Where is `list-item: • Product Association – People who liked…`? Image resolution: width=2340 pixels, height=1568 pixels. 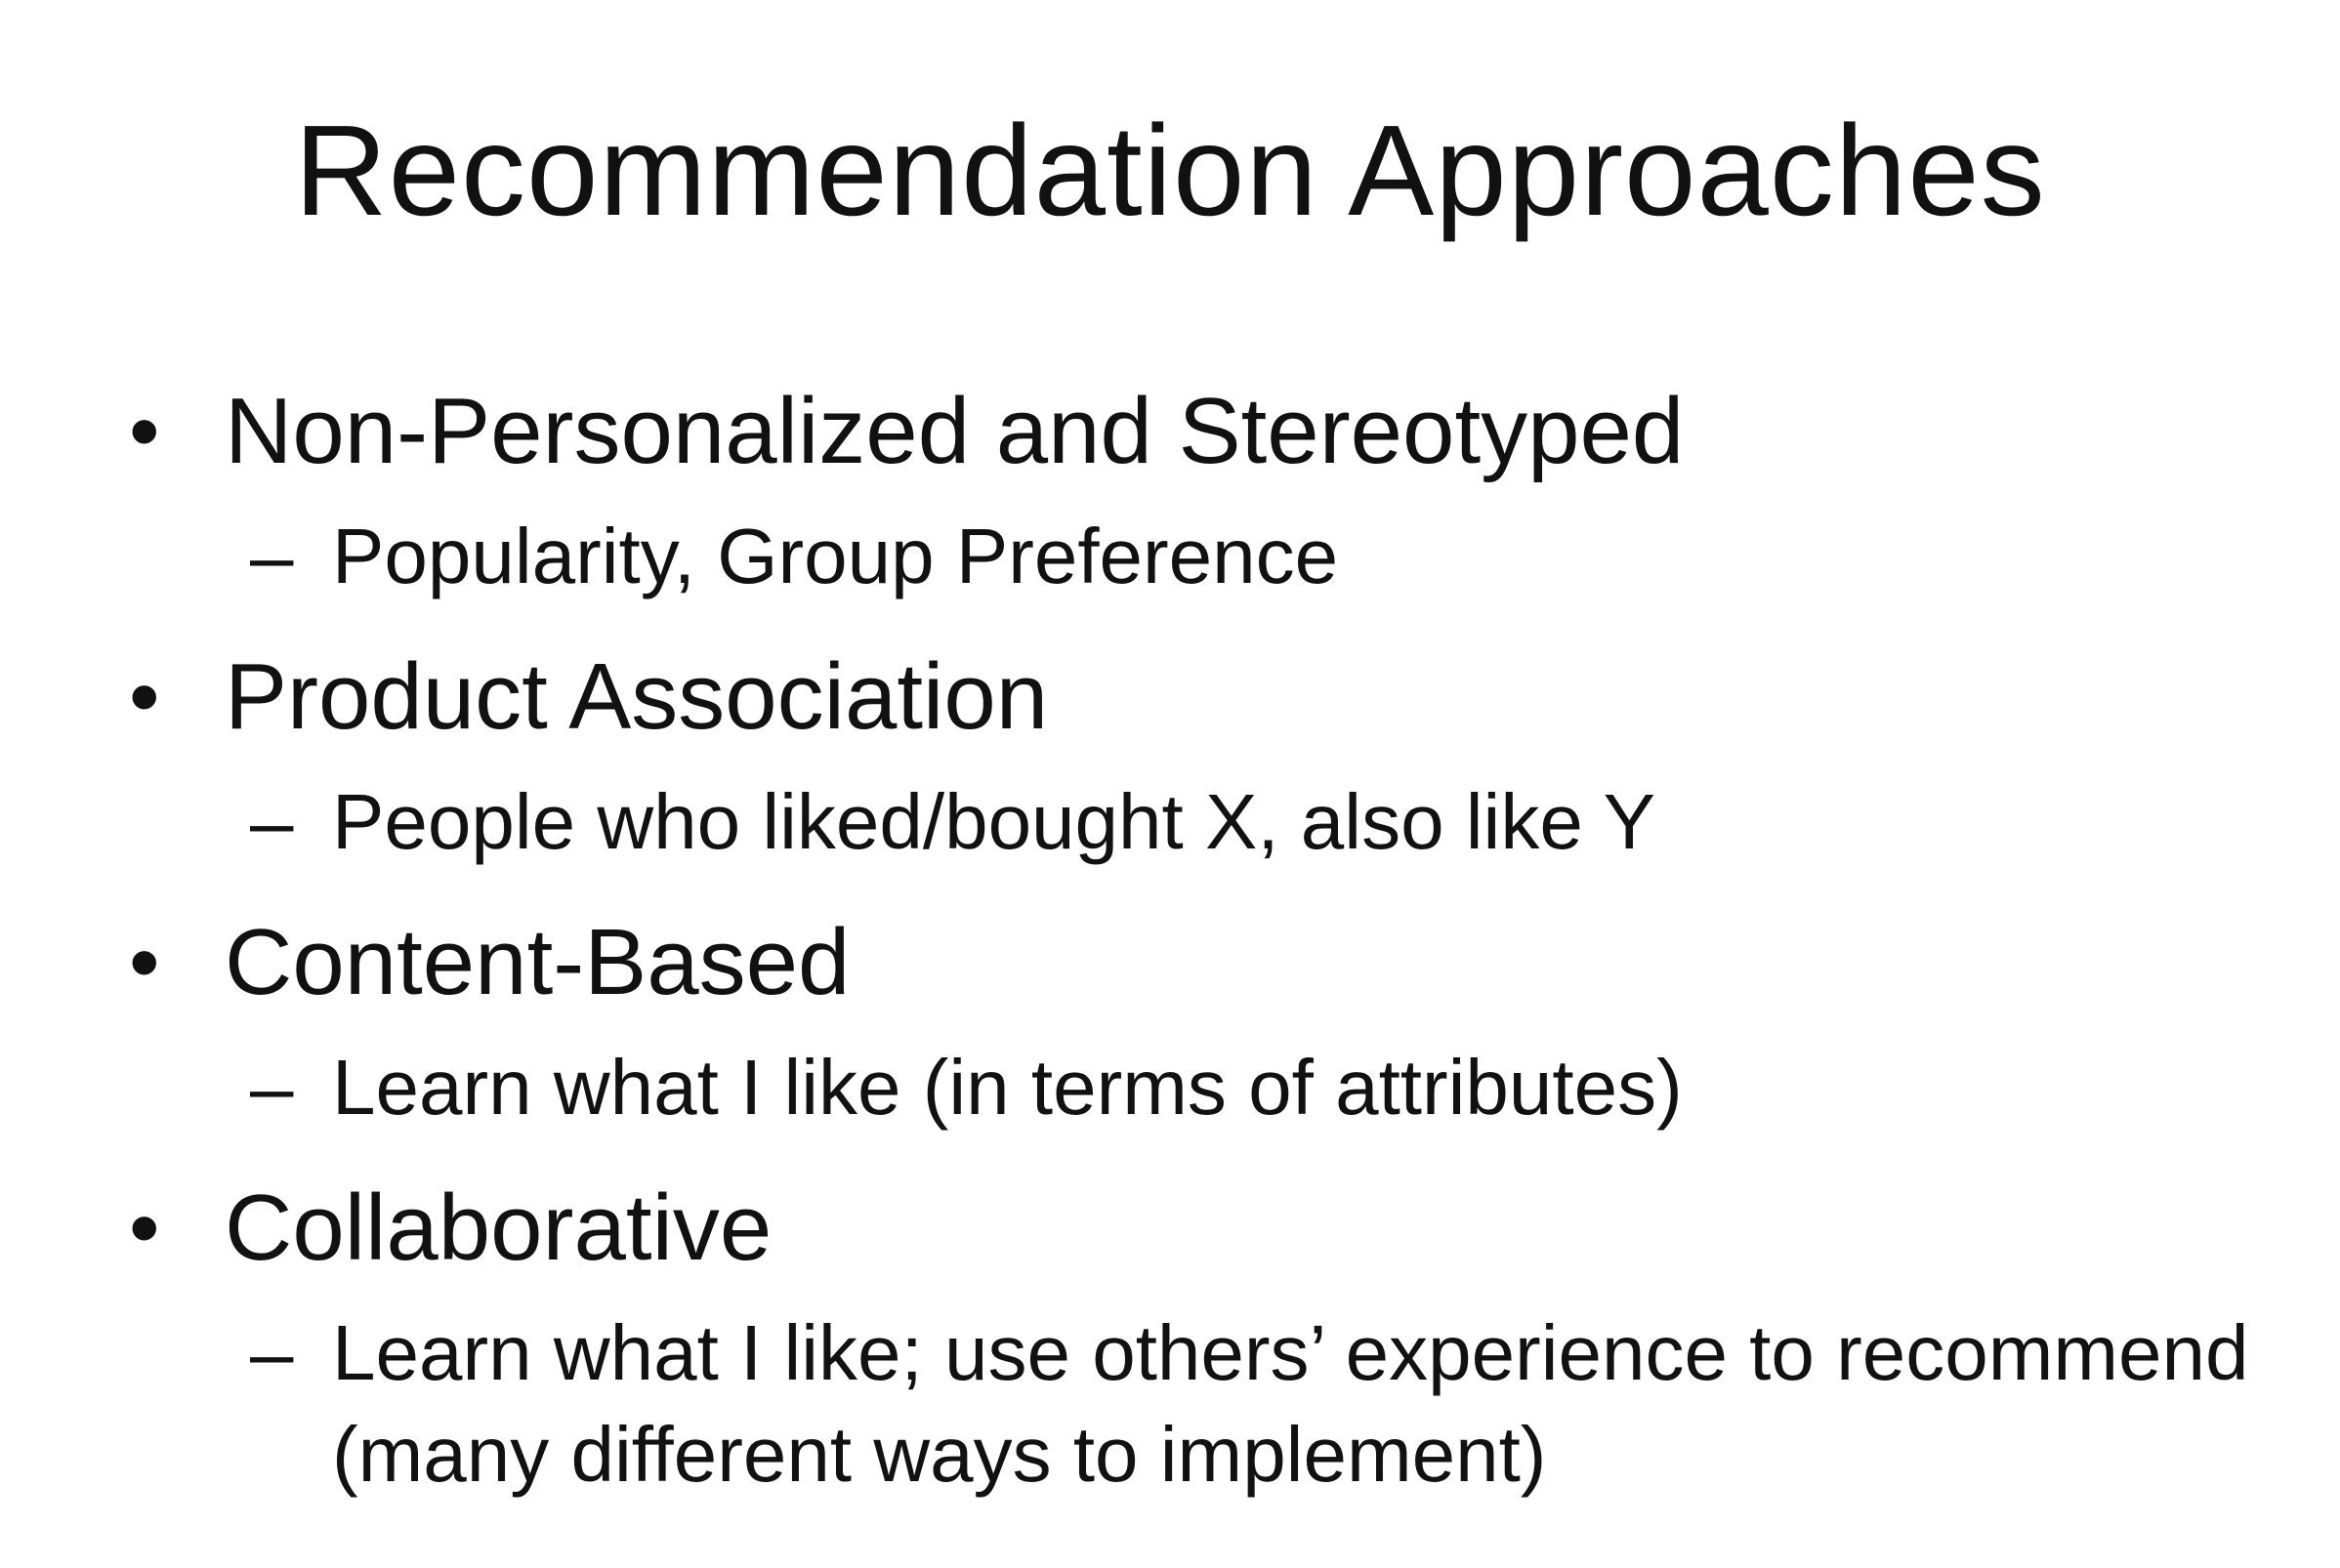
list-item: • Product Association – People who liked… is located at coordinates (1201, 755).